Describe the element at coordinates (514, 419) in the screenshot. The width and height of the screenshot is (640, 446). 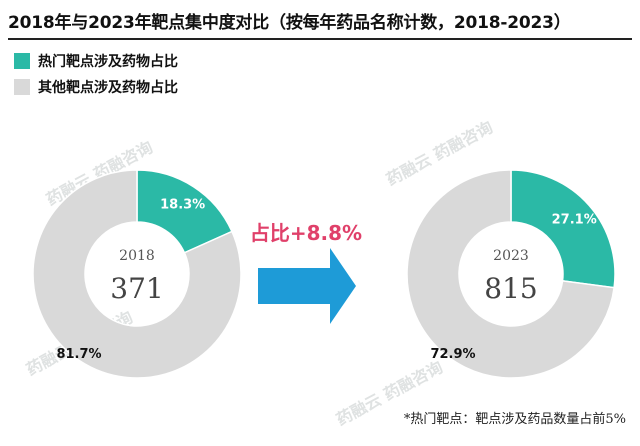
I see `footnote: *热门靶点：靶点涉及药品数量占前5%` at that location.